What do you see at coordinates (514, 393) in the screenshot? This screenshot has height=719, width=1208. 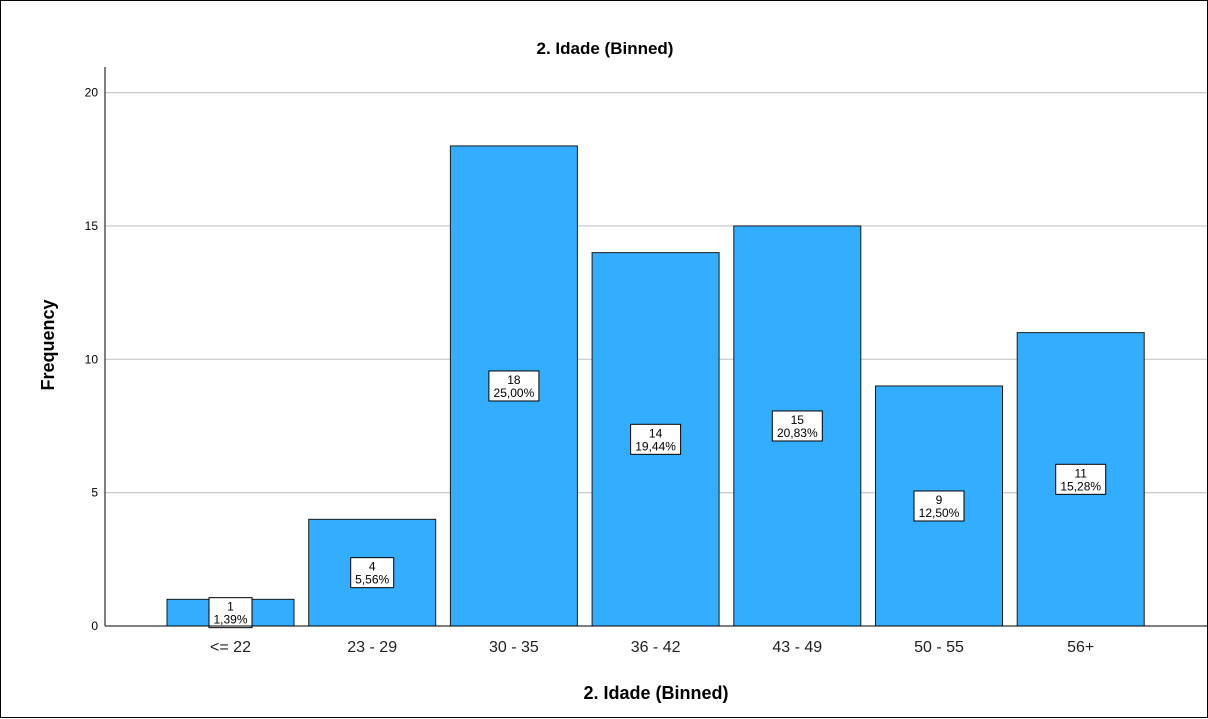 I see `data-label-percent: 25,00%` at bounding box center [514, 393].